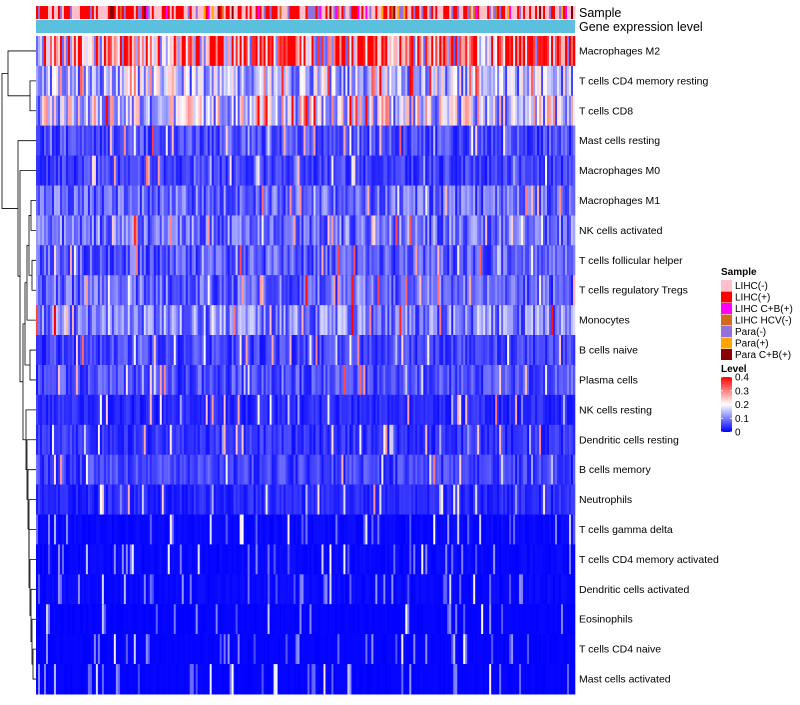  What do you see at coordinates (306, 260) in the screenshot?
I see `heatmap-row` at bounding box center [306, 260].